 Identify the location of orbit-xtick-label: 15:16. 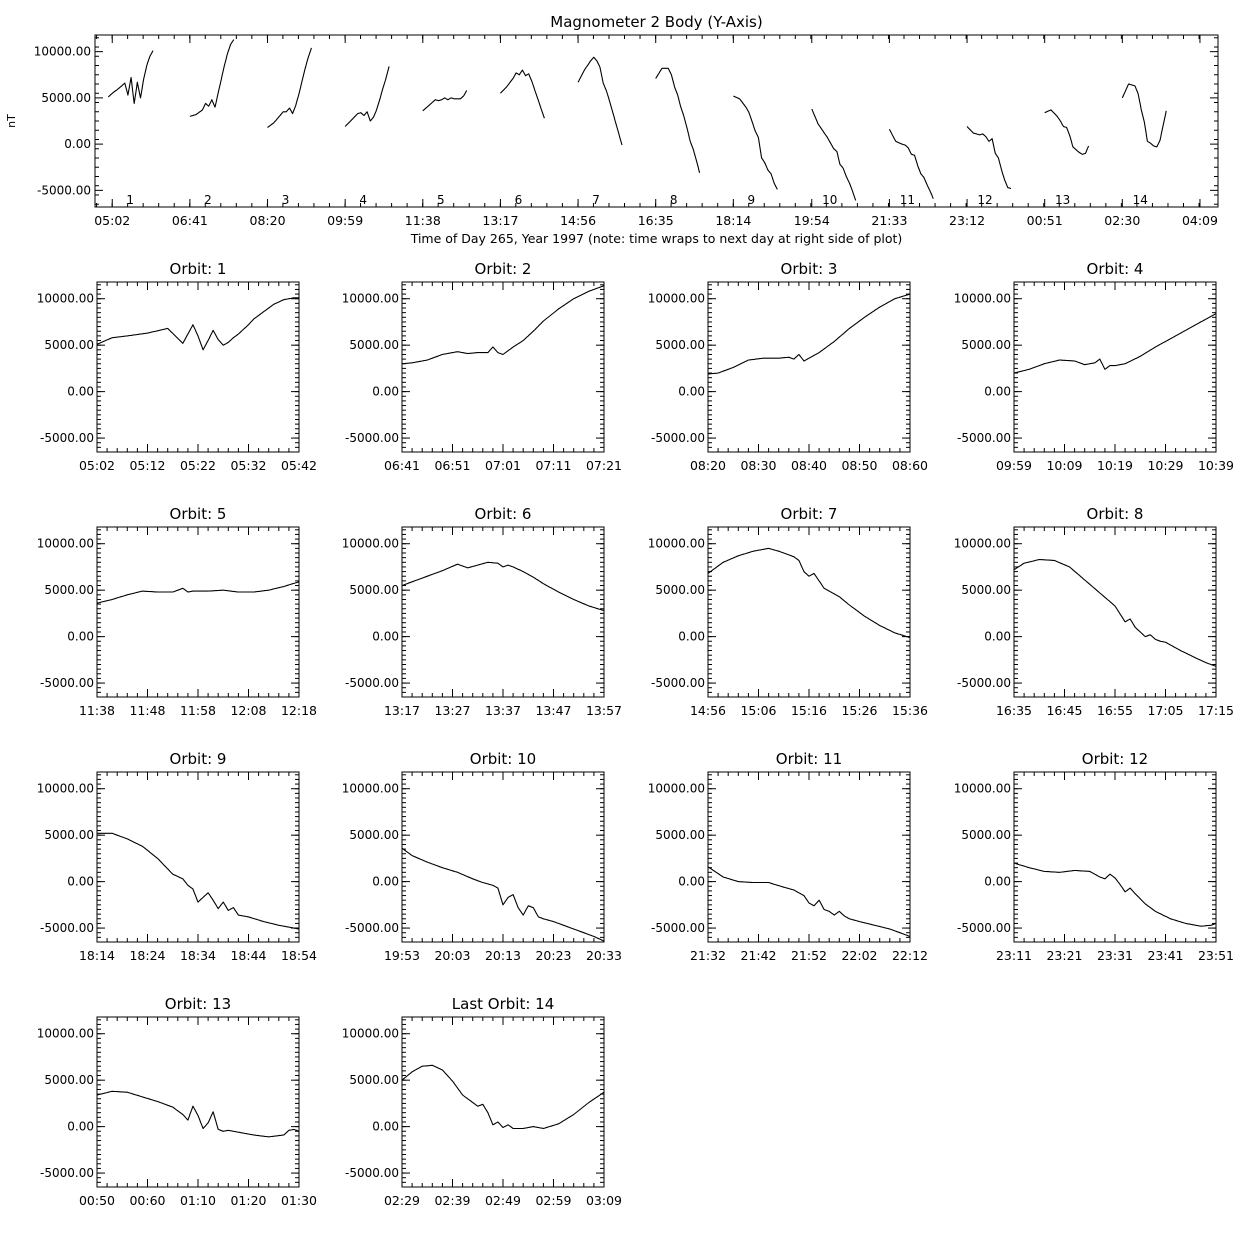
(809, 710).